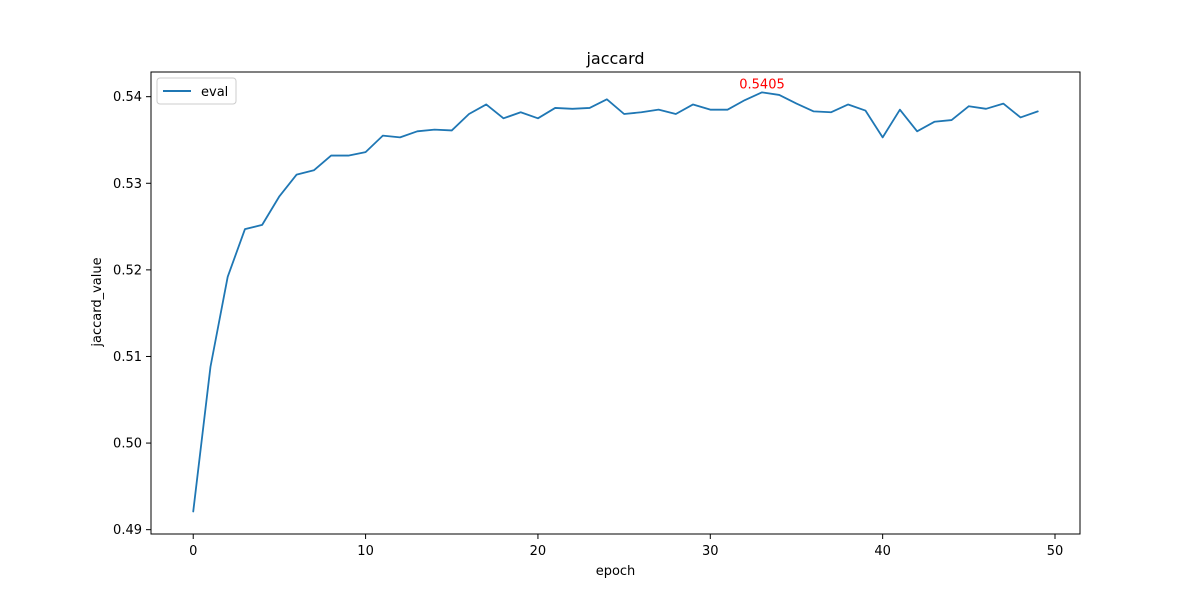  What do you see at coordinates (365, 551) in the screenshot?
I see `x-tick-label: 10` at bounding box center [365, 551].